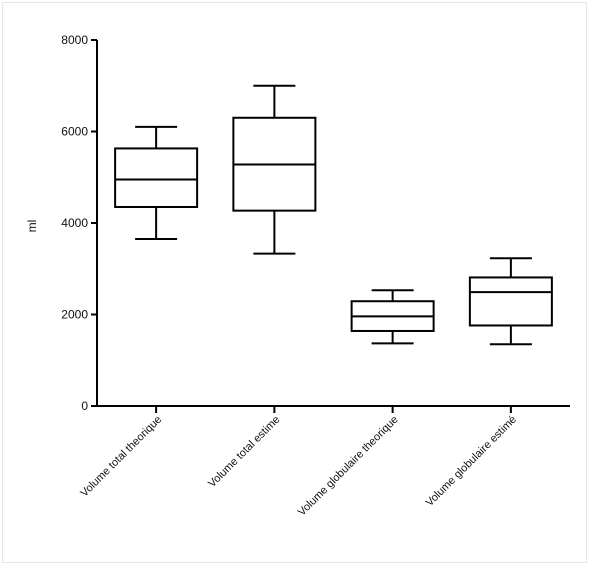 This screenshot has width=590, height=566. I want to click on x-tick-label-2: Volume globulaire theorique, so click(348, 466).